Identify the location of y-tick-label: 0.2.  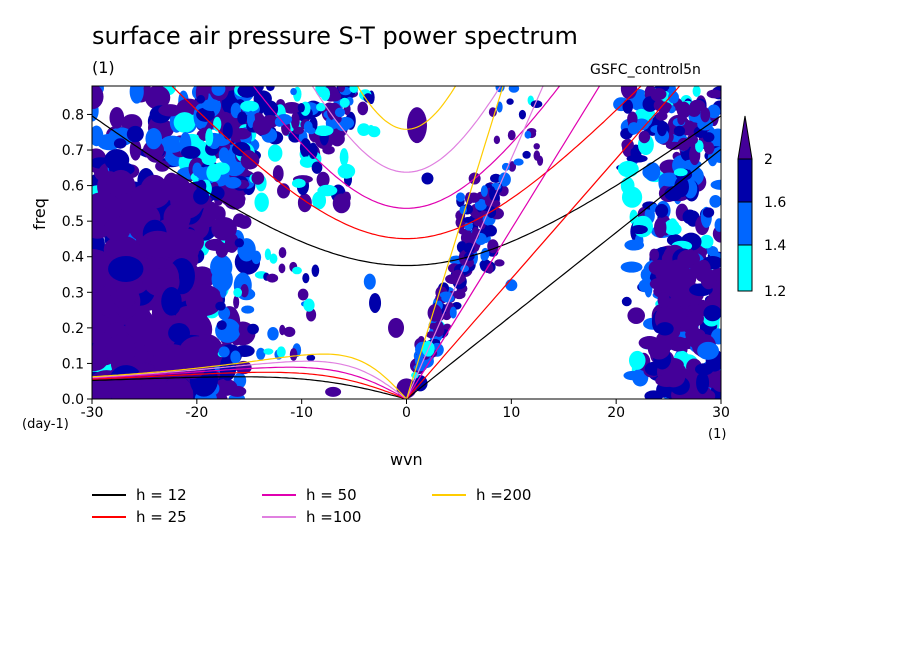
(73, 329).